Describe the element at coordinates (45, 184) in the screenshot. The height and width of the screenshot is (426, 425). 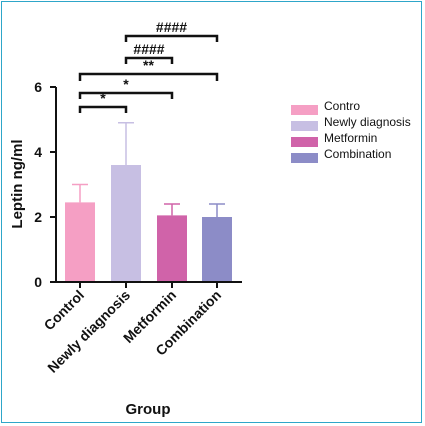
I see `y-ticks: 0 2 4 6` at that location.